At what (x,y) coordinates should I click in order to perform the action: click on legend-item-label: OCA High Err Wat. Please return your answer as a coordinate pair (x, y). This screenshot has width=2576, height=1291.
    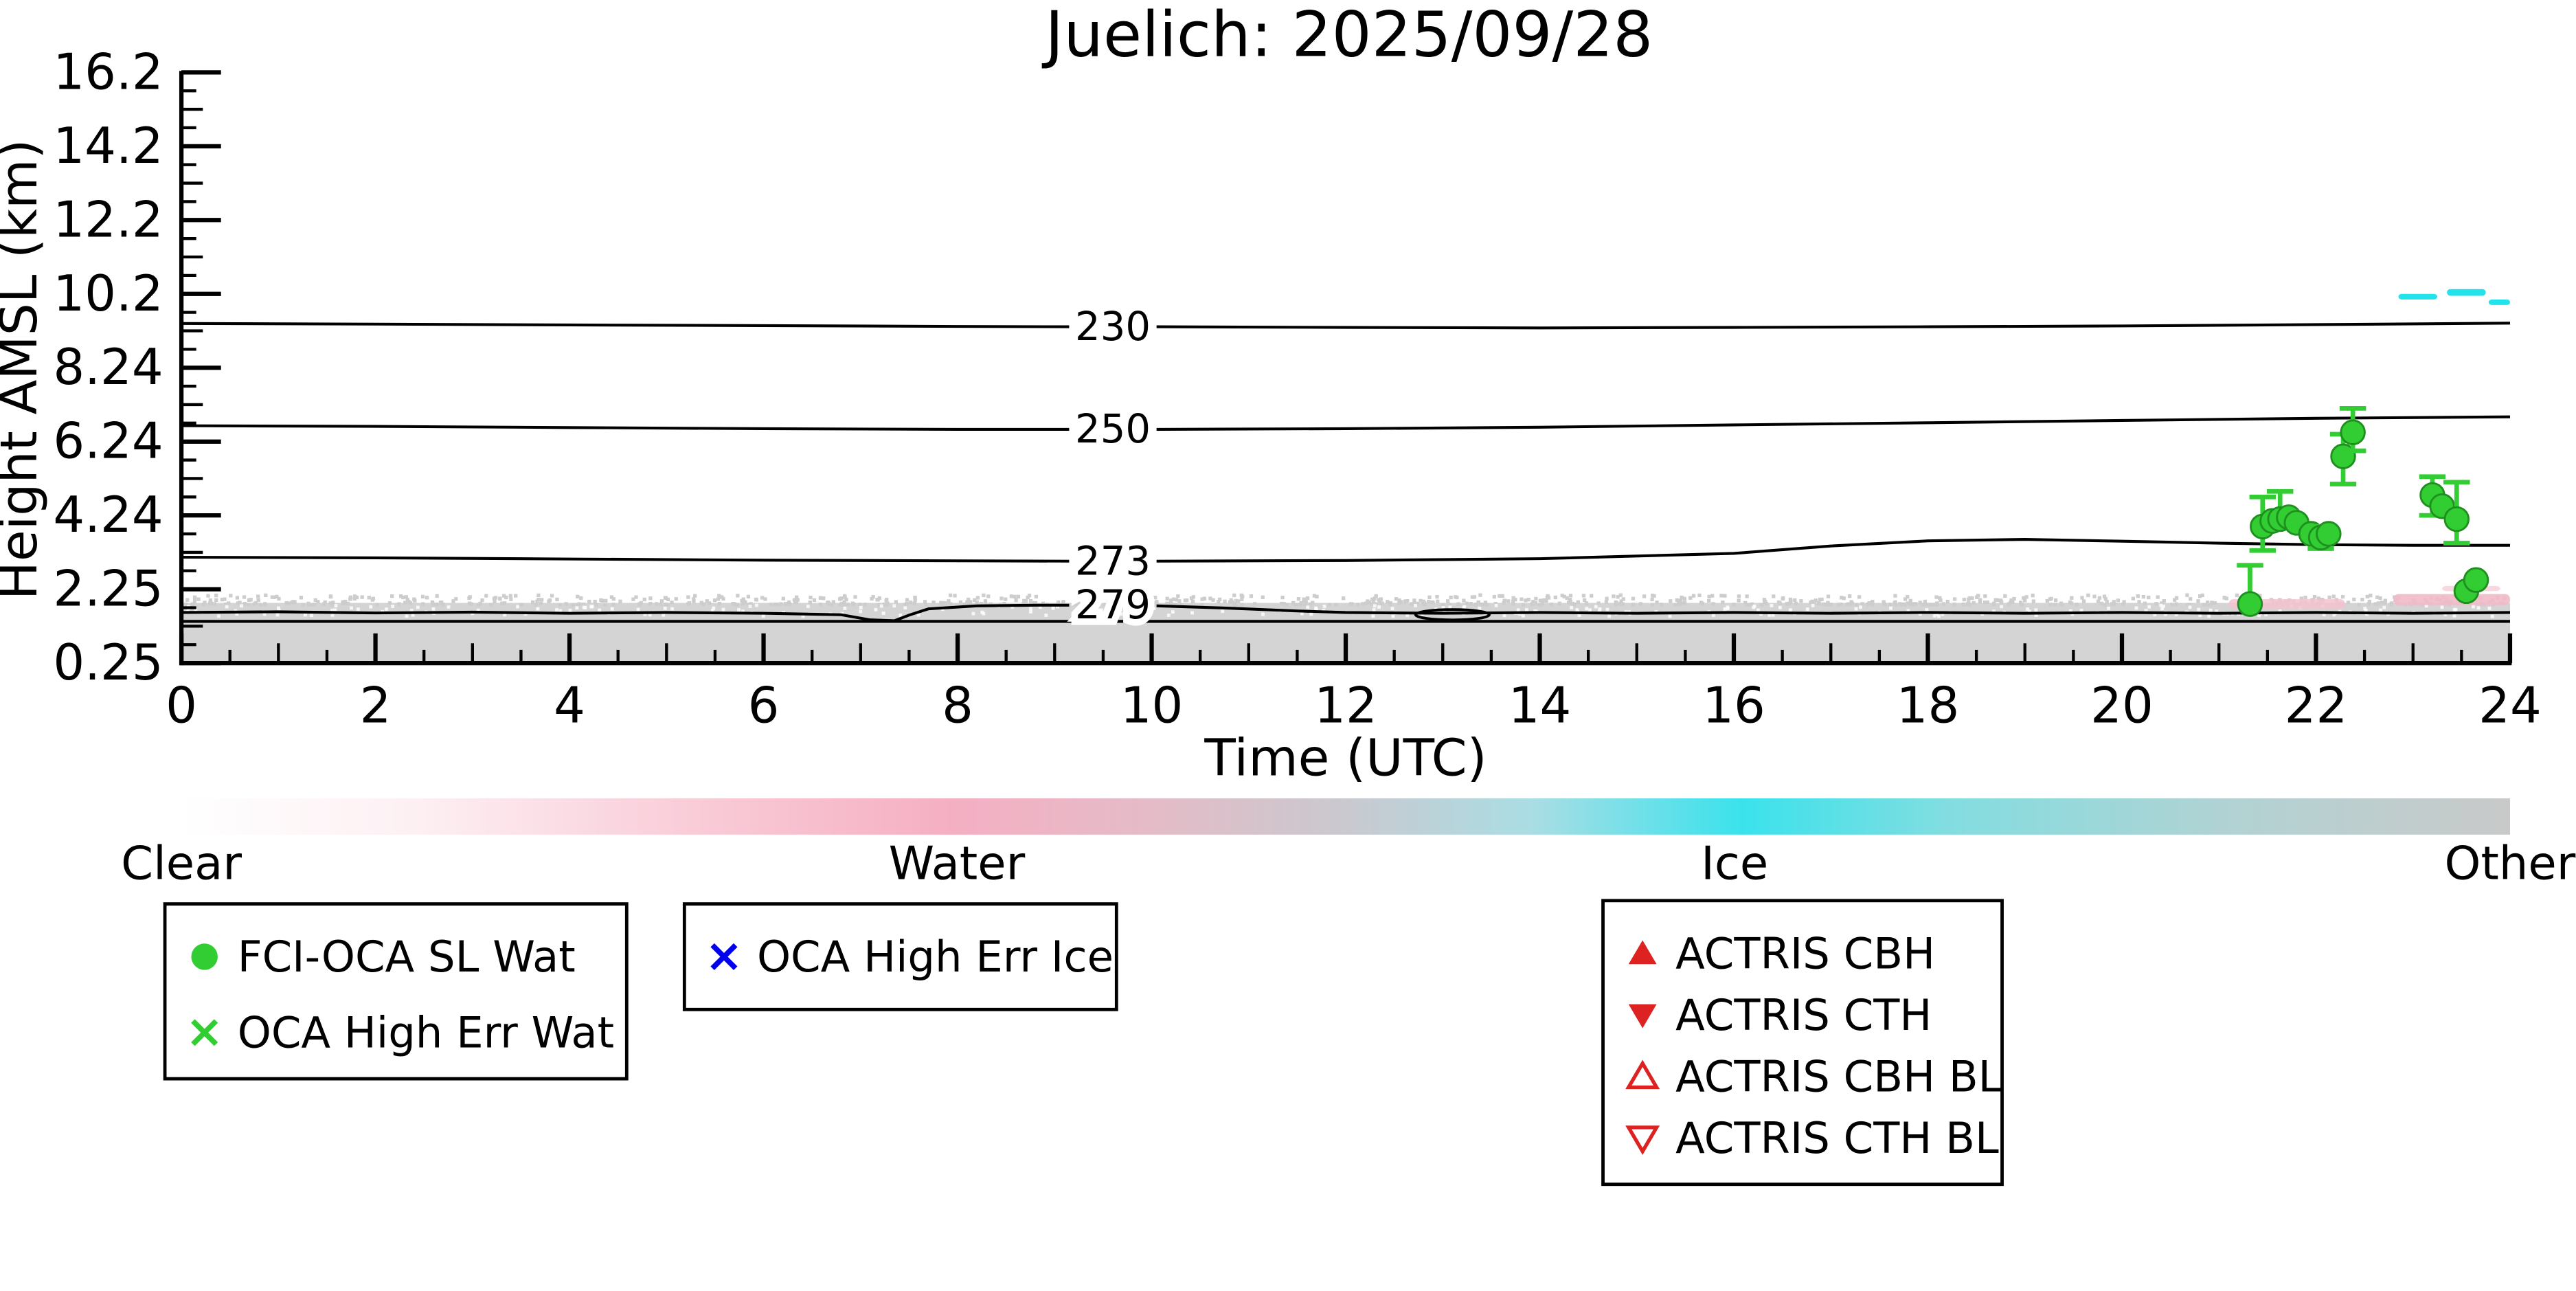
    Looking at the image, I should click on (426, 1032).